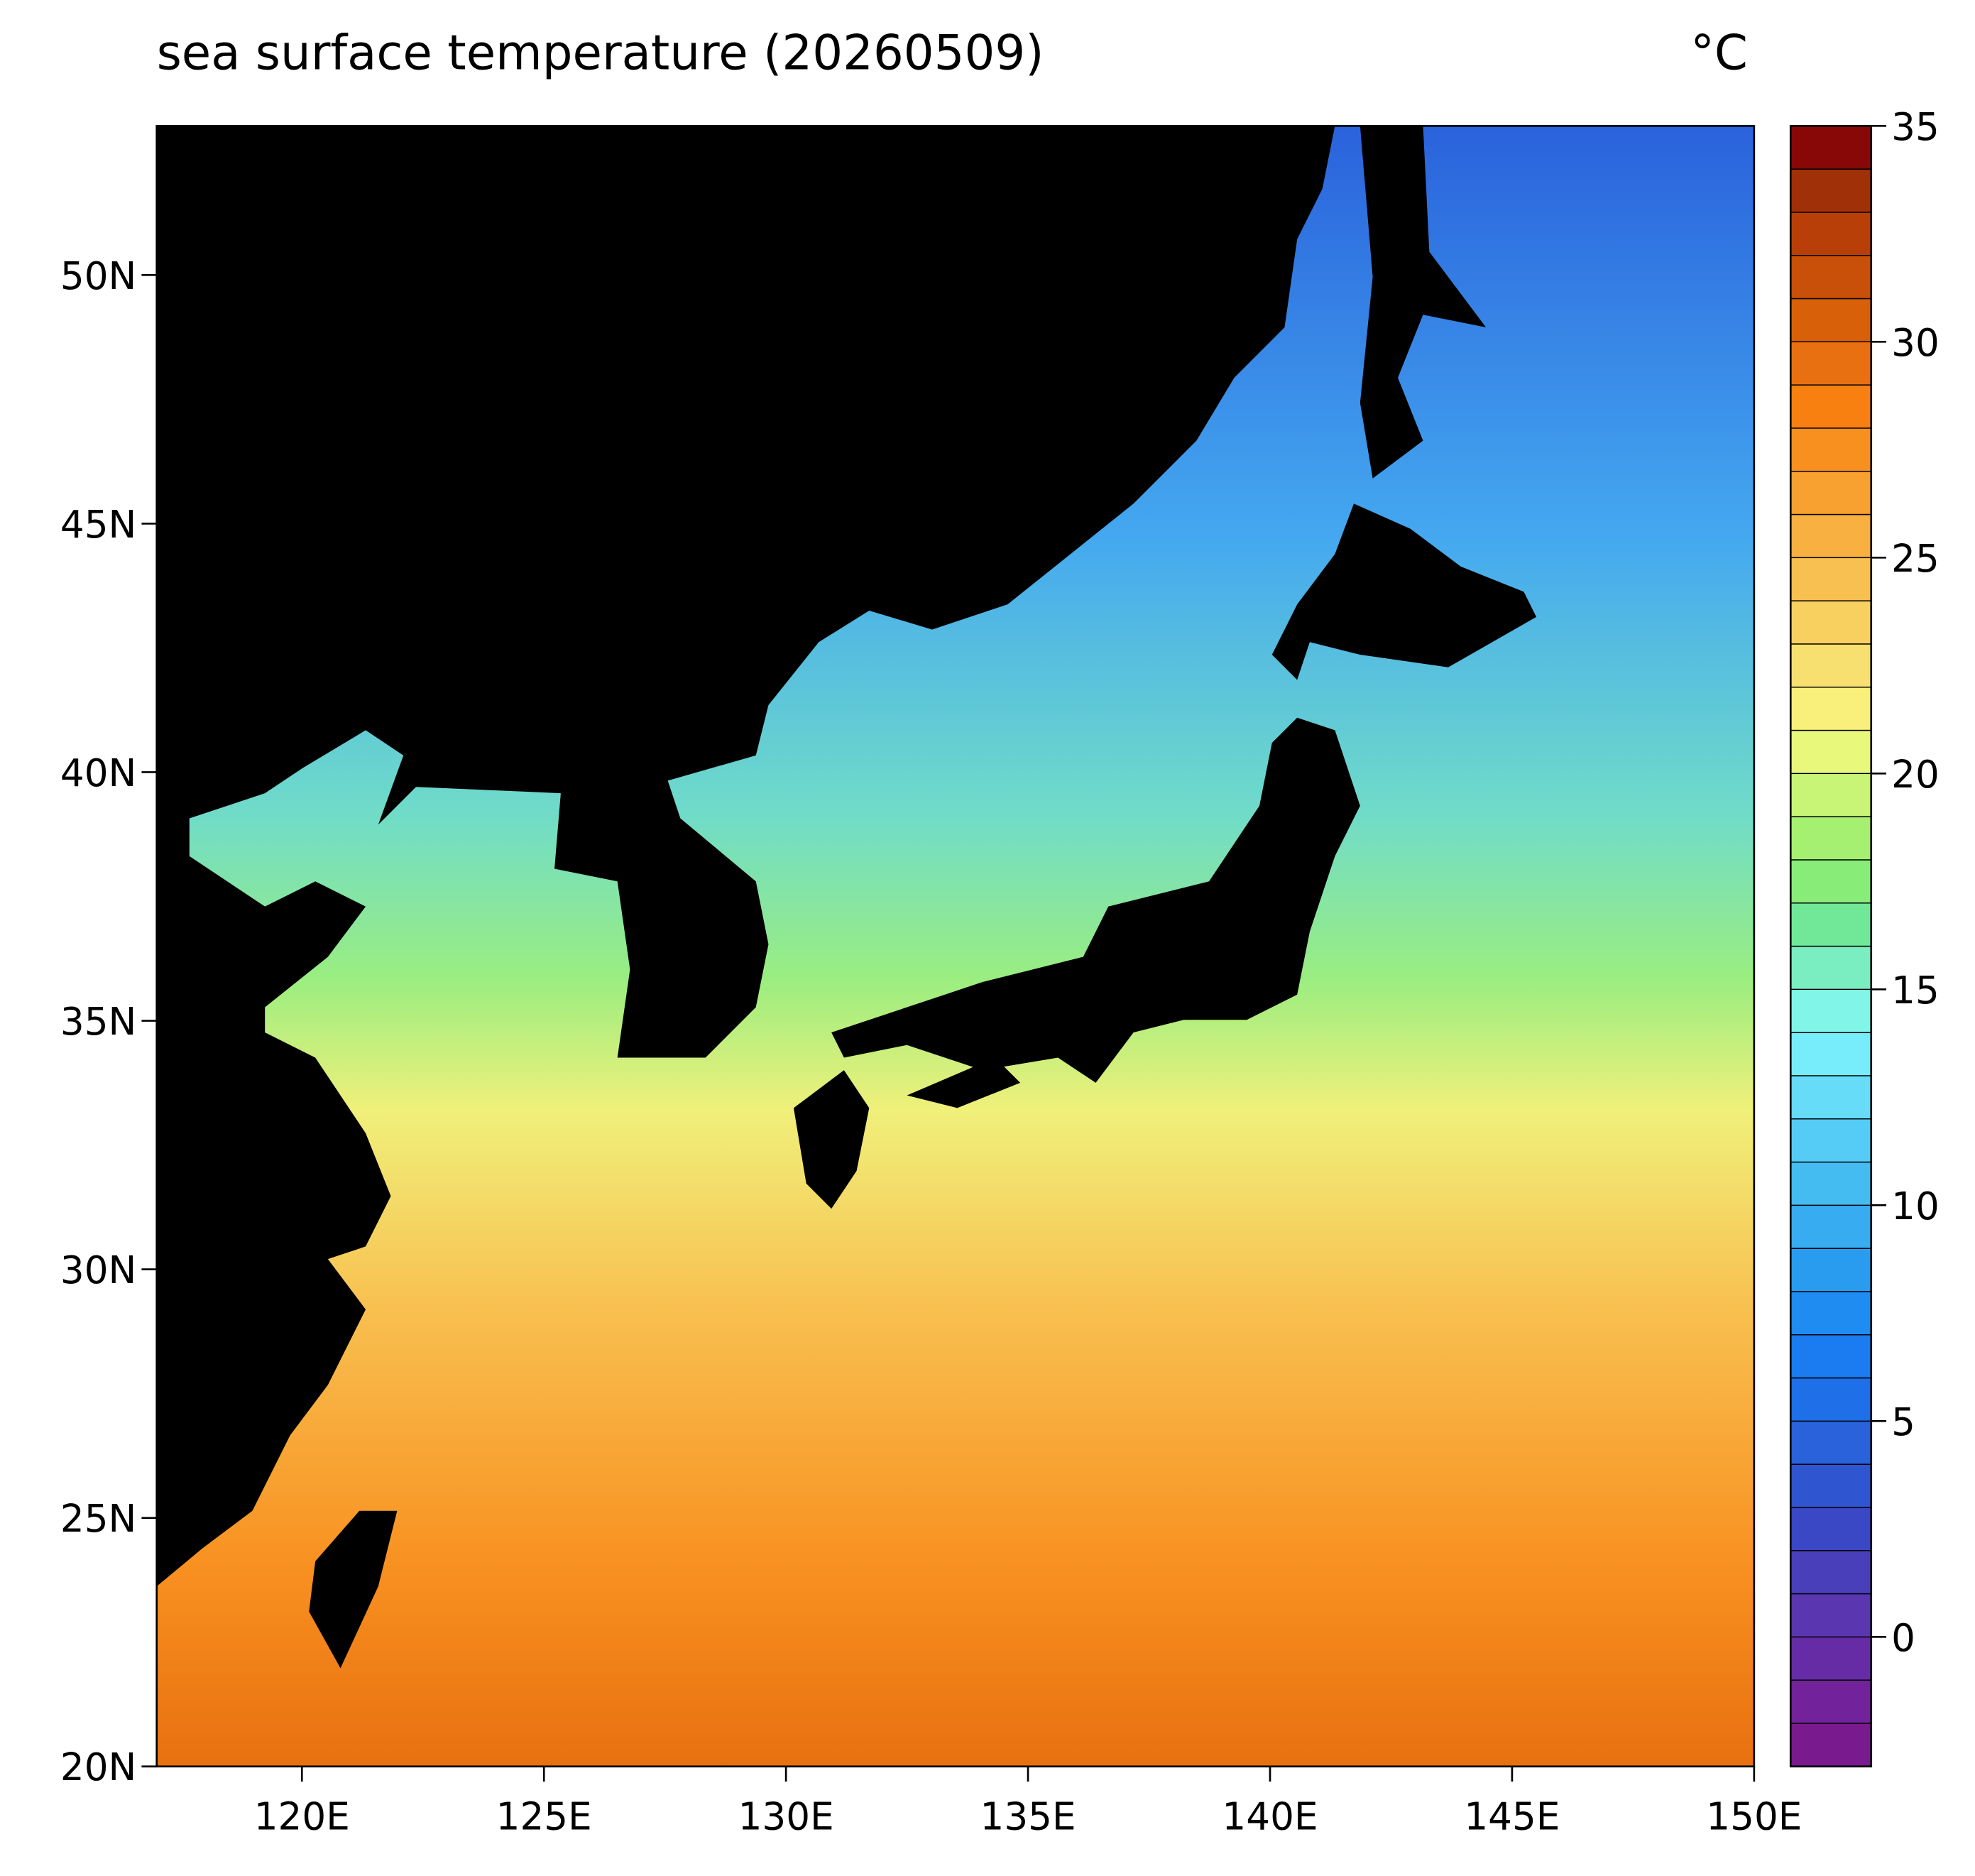 This screenshot has width=1975, height=1876. Describe the element at coordinates (1903, 1422) in the screenshot. I see `colorbar-tick-label: 5` at that location.